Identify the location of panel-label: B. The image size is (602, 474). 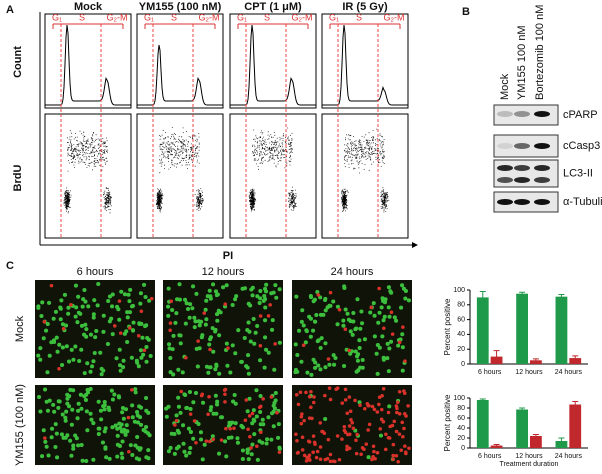
(466, 12).